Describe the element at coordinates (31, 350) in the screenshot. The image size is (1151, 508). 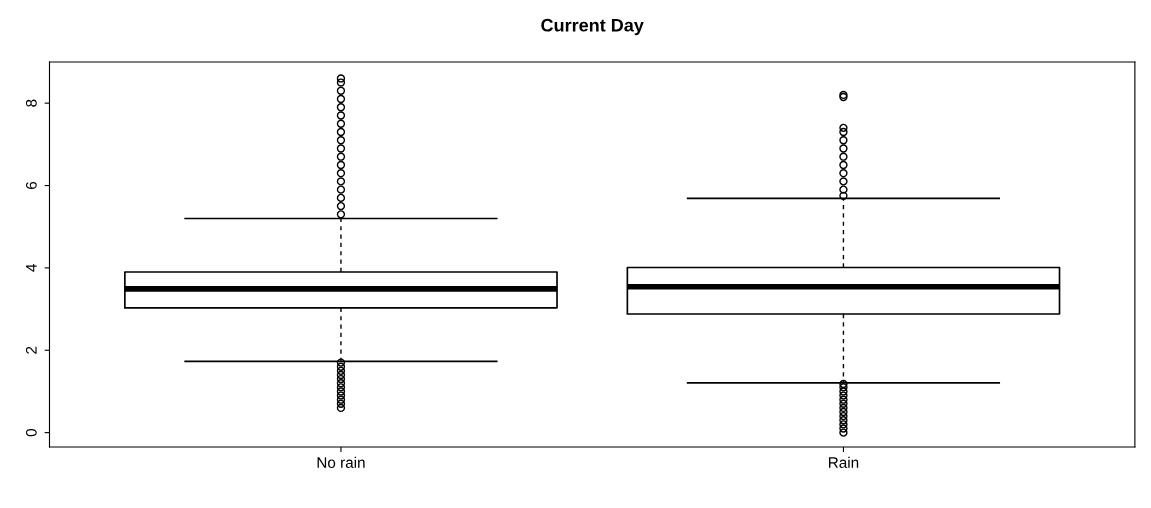
I see `y-tick-label: 2` at that location.